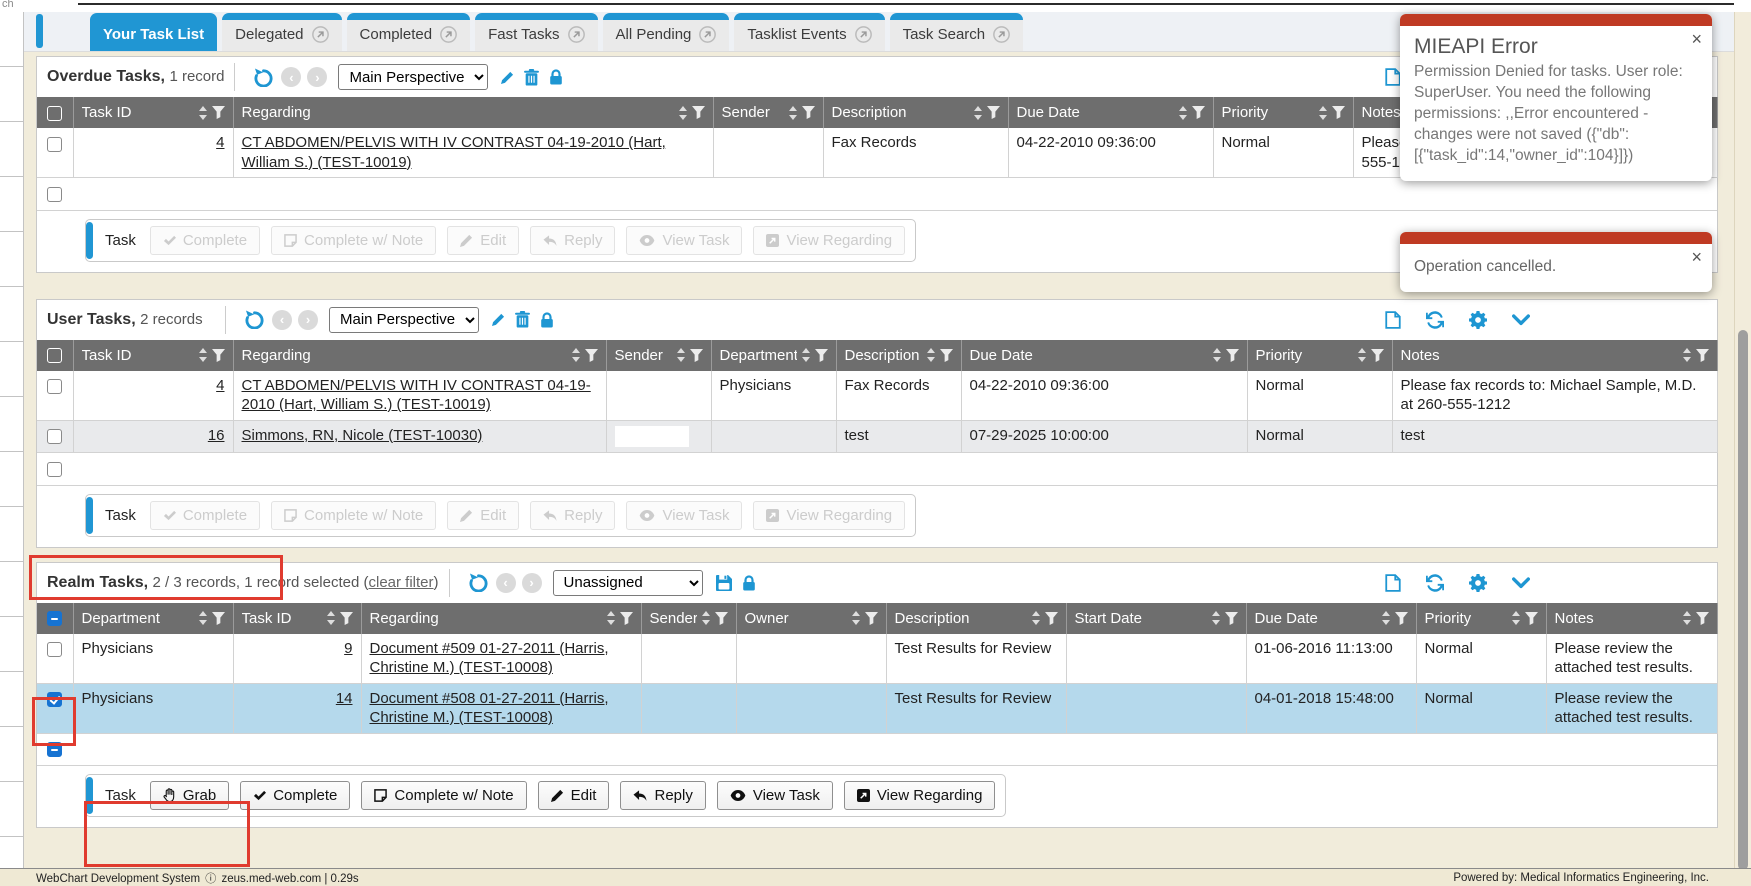 The height and width of the screenshot is (886, 1751). What do you see at coordinates (220, 385) in the screenshot?
I see `task-id-link: 4` at bounding box center [220, 385].